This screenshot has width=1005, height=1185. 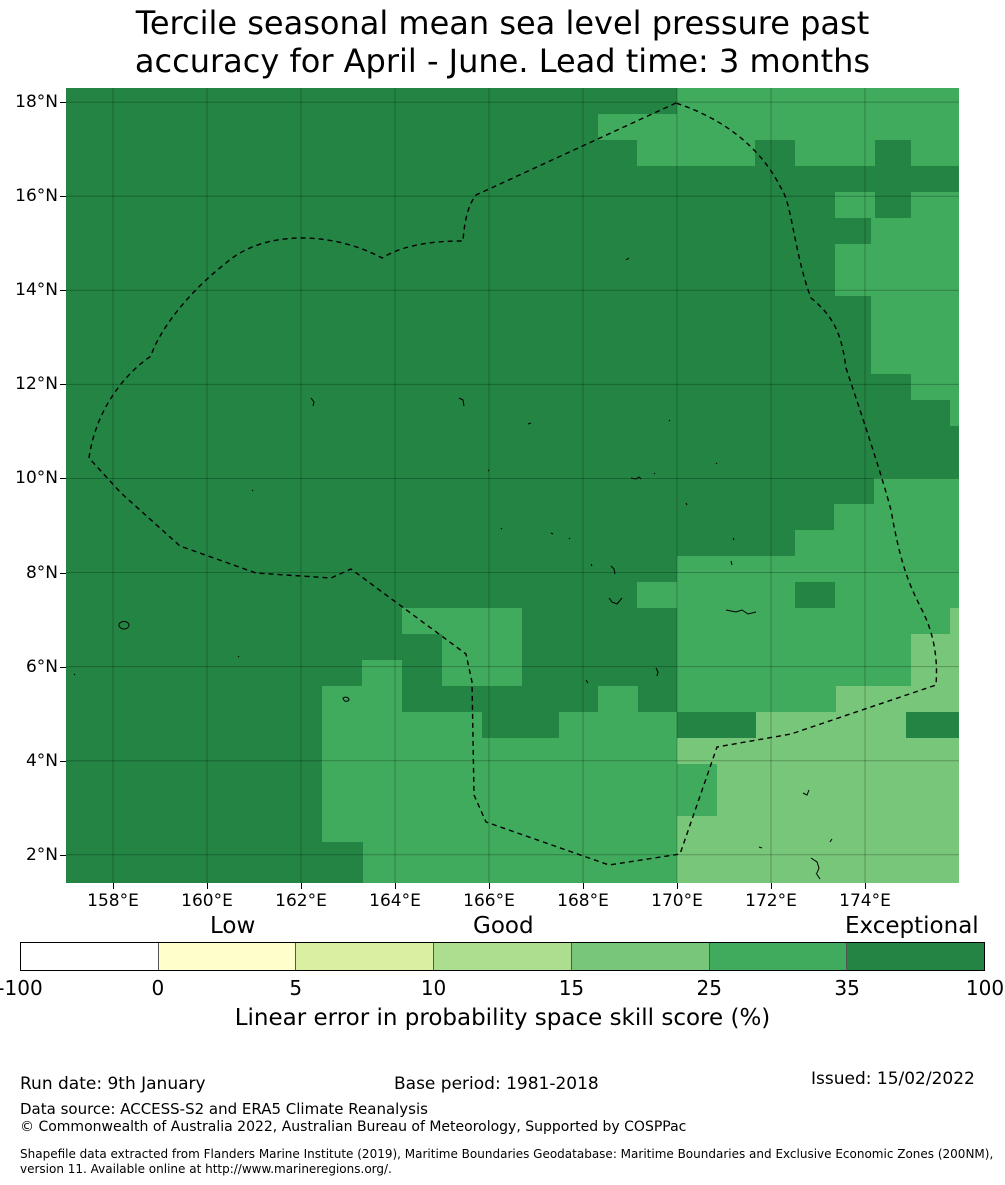 I want to click on lat-tick-label: 10°N, so click(x=36, y=478).